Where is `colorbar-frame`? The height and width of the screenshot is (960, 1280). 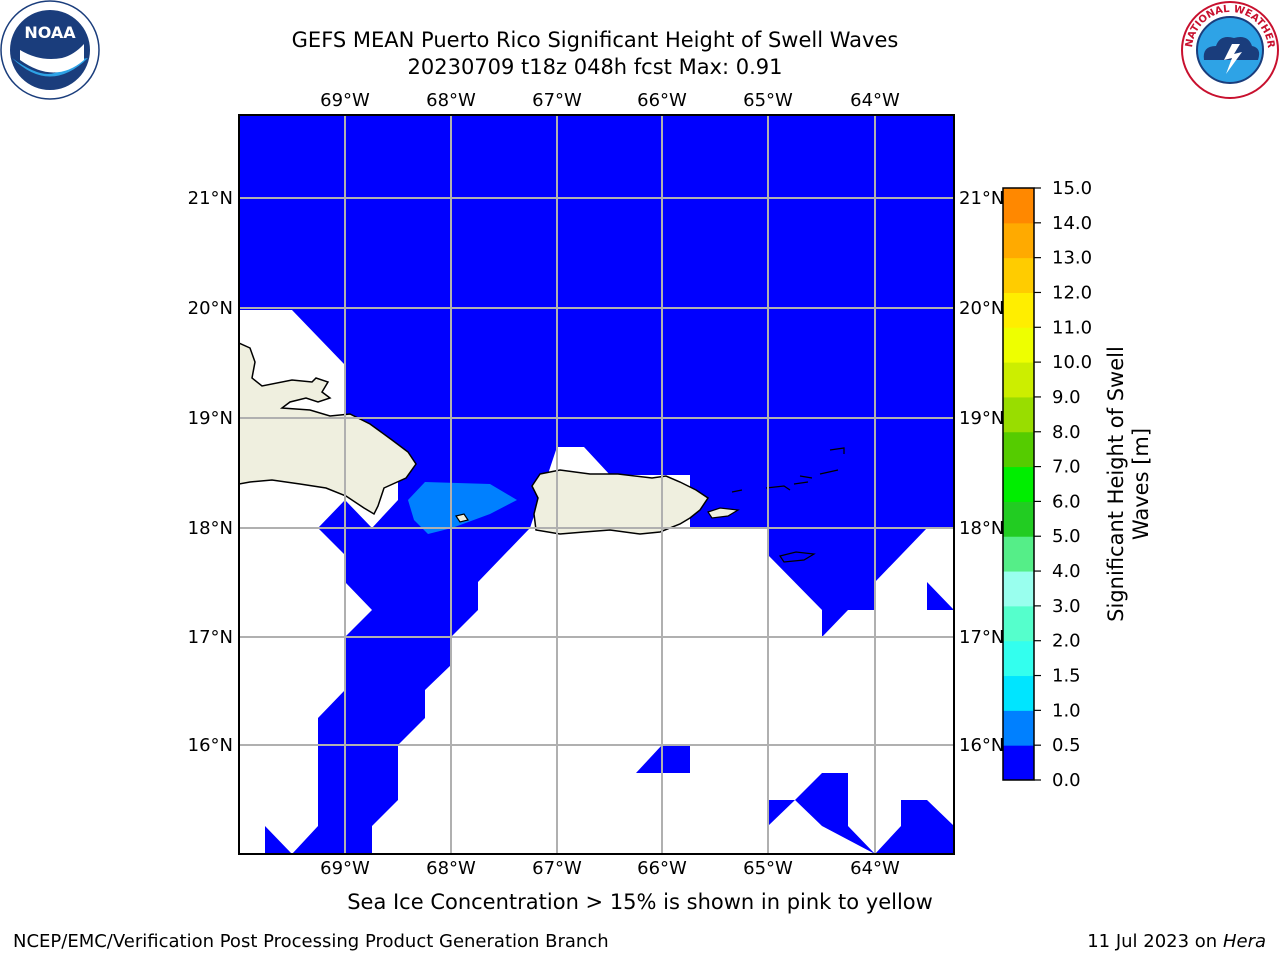 colorbar-frame is located at coordinates (1018, 484).